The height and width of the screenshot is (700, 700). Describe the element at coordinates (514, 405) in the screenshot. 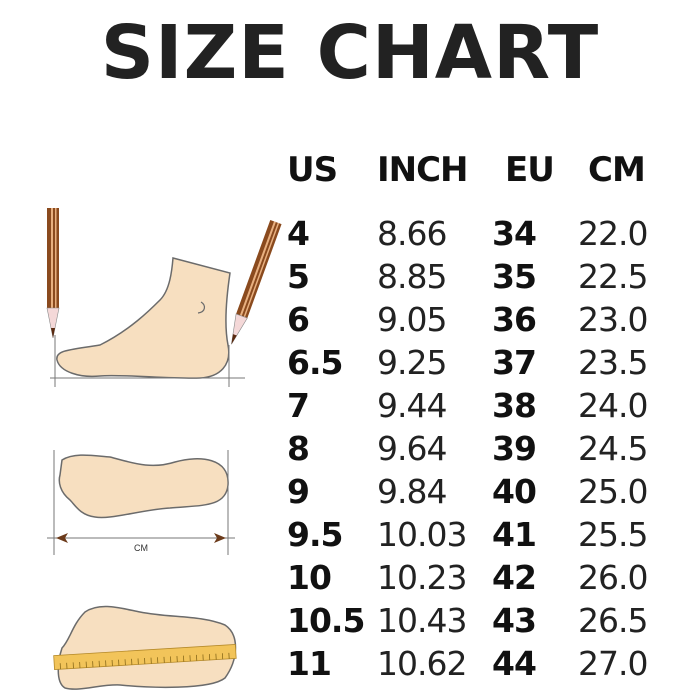

I see `cell-eu: 38` at that location.